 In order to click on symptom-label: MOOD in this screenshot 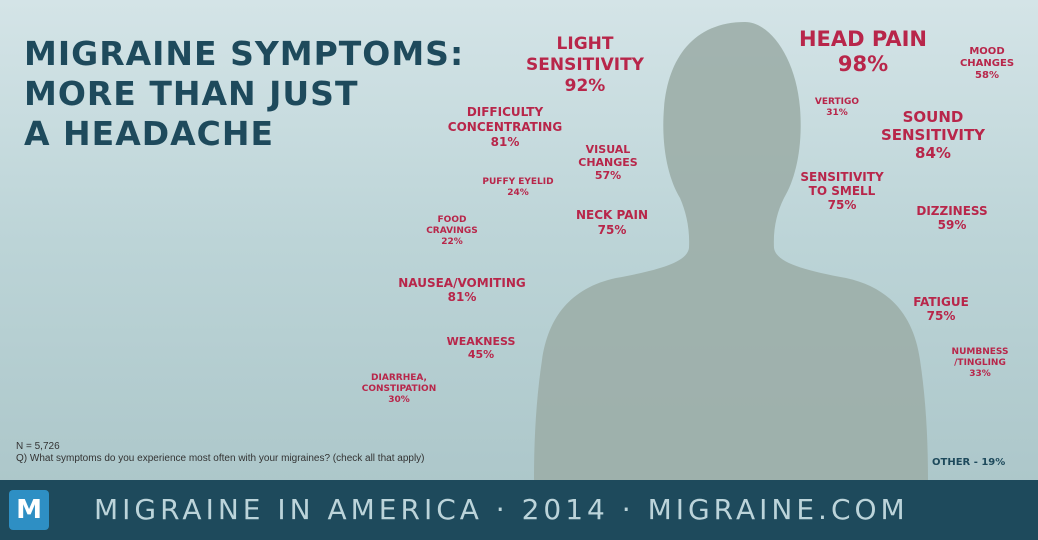, I will do `click(987, 51)`.